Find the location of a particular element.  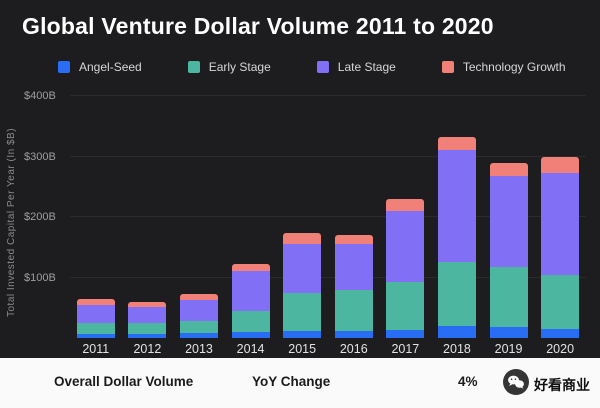

overall-dollar-volume-label: Overall Dollar Volume is located at coordinates (124, 381).